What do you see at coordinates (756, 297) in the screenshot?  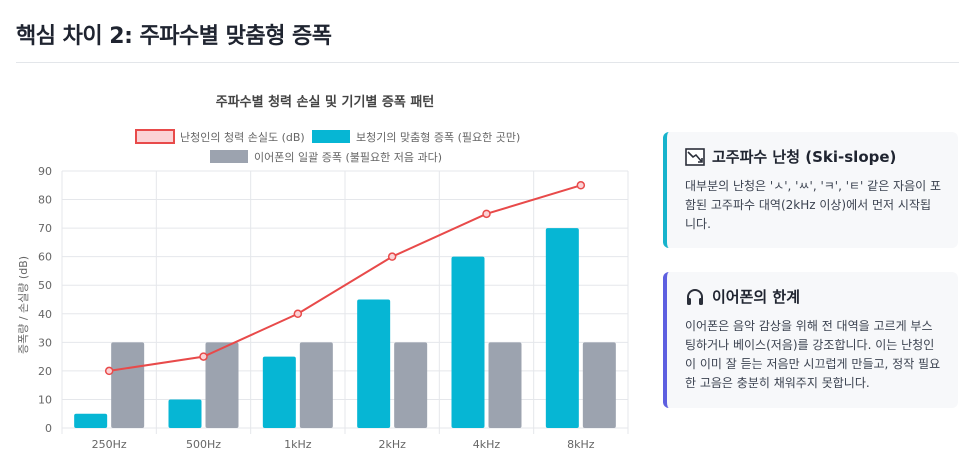 I see `card-title: 이어폰의 한계` at bounding box center [756, 297].